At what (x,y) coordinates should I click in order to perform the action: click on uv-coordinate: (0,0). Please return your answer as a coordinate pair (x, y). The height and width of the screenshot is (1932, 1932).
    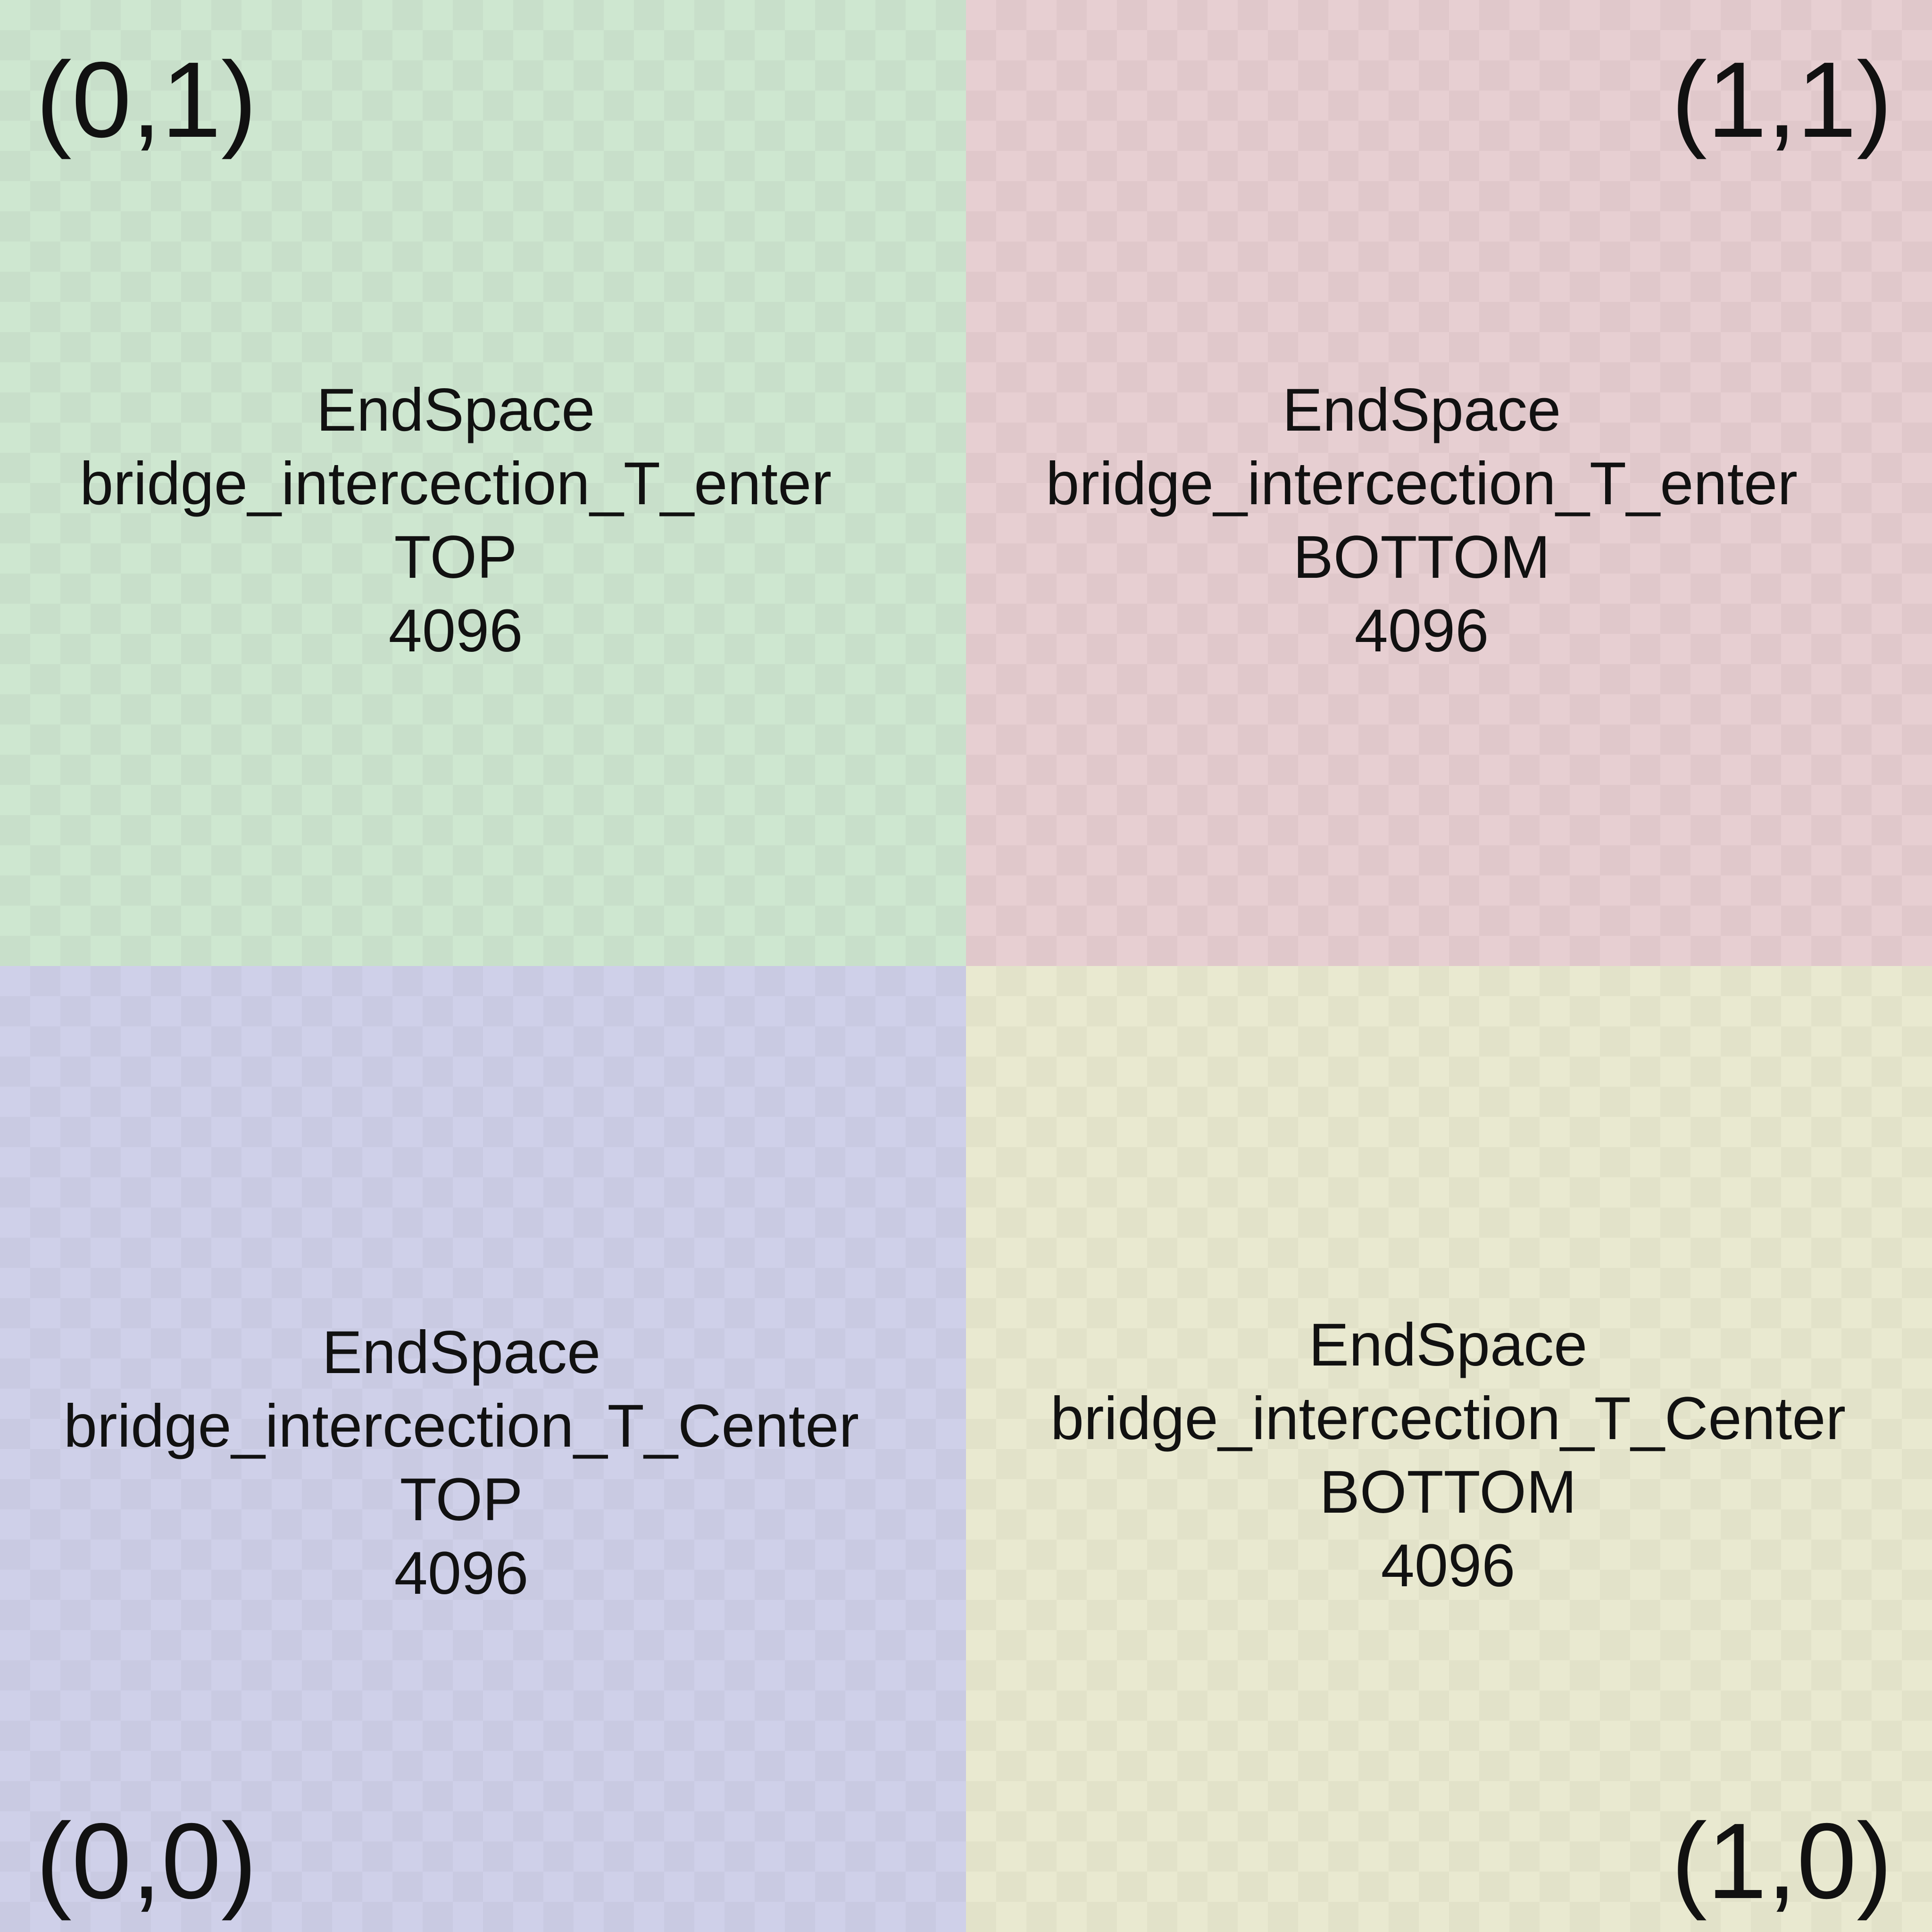
    Looking at the image, I should click on (146, 1861).